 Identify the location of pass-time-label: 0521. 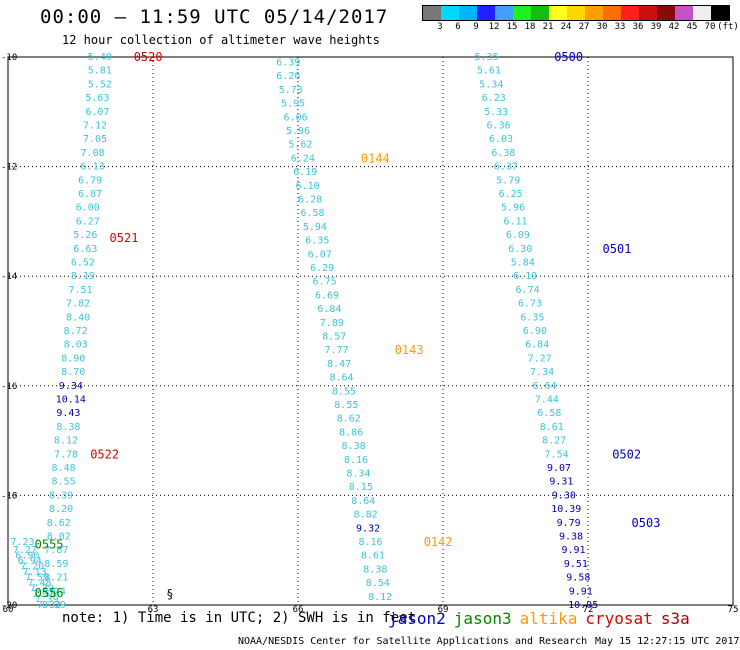
(124, 238).